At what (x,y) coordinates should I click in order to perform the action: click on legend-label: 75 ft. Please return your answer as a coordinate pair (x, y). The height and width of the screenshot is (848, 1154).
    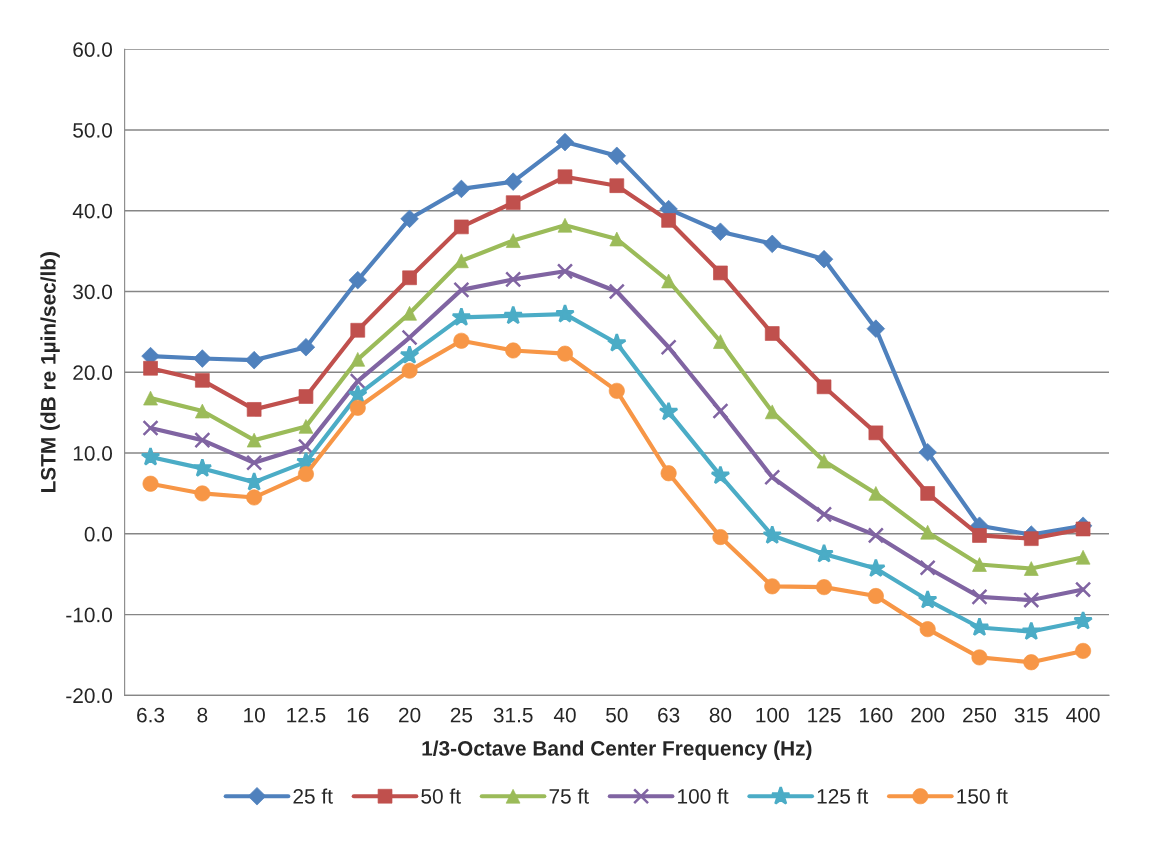
    Looking at the image, I should click on (569, 796).